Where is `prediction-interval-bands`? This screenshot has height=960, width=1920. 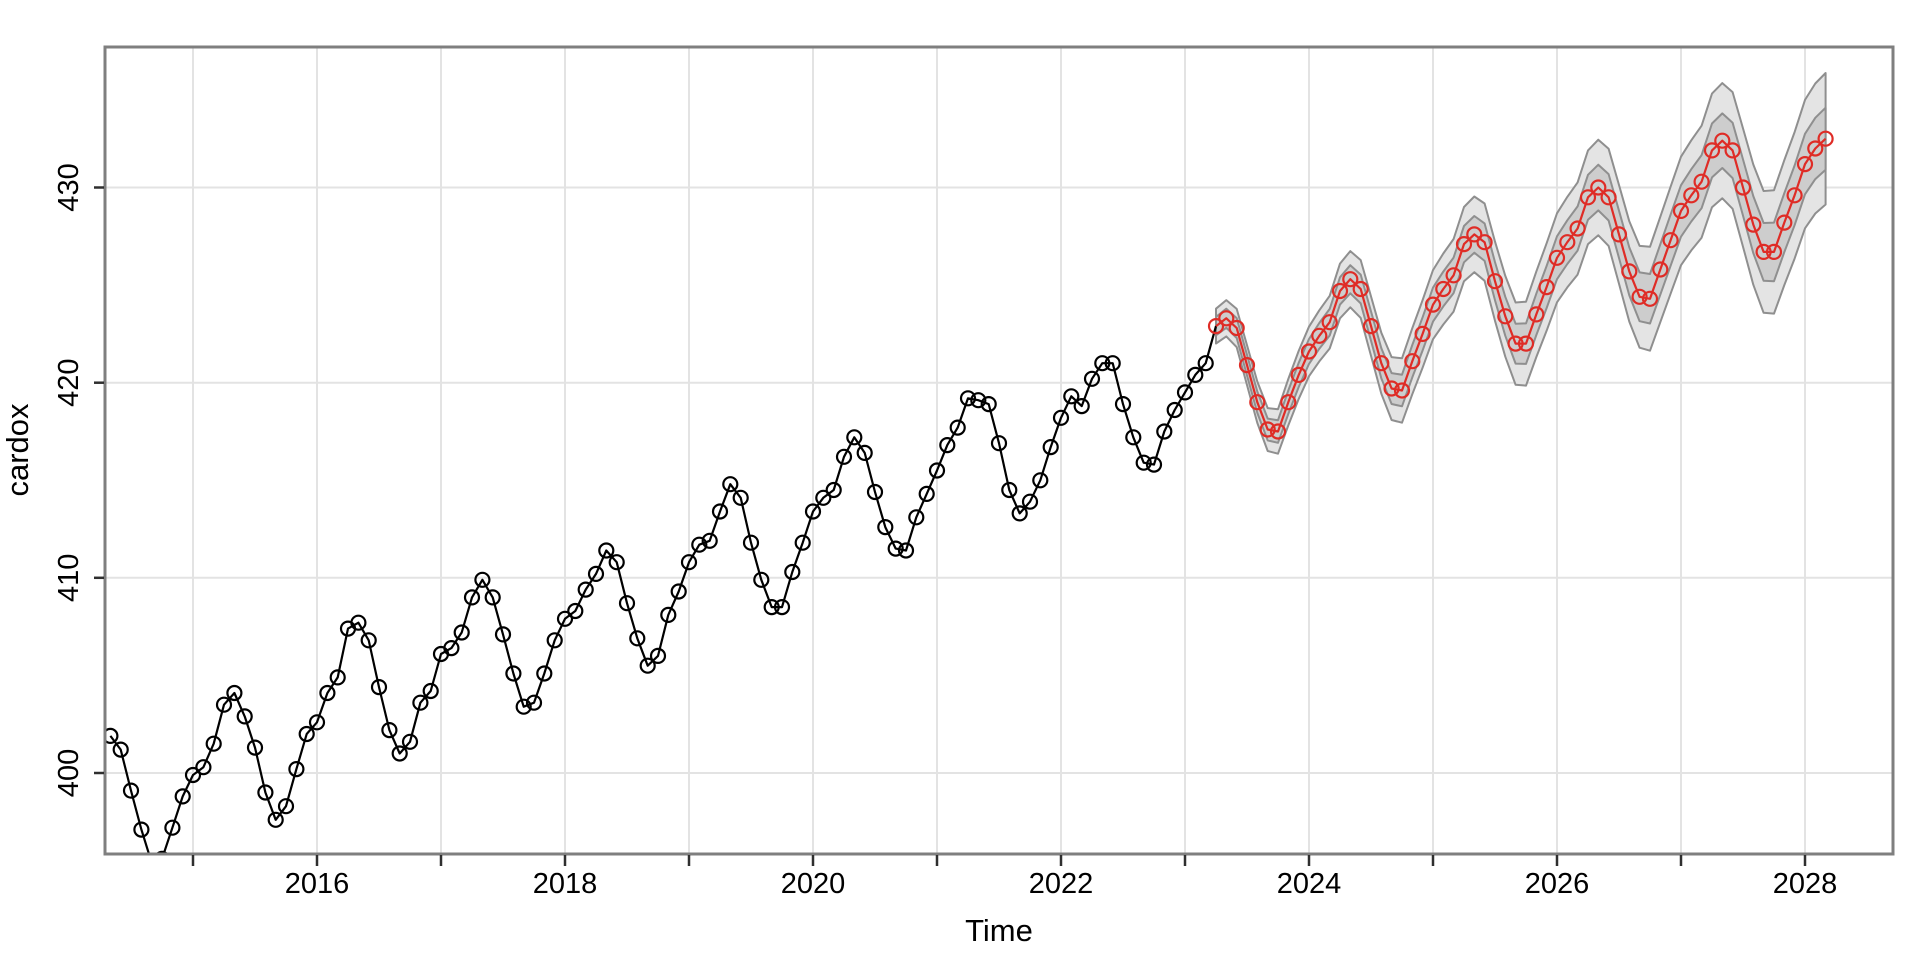
prediction-interval-bands is located at coordinates (1521, 263).